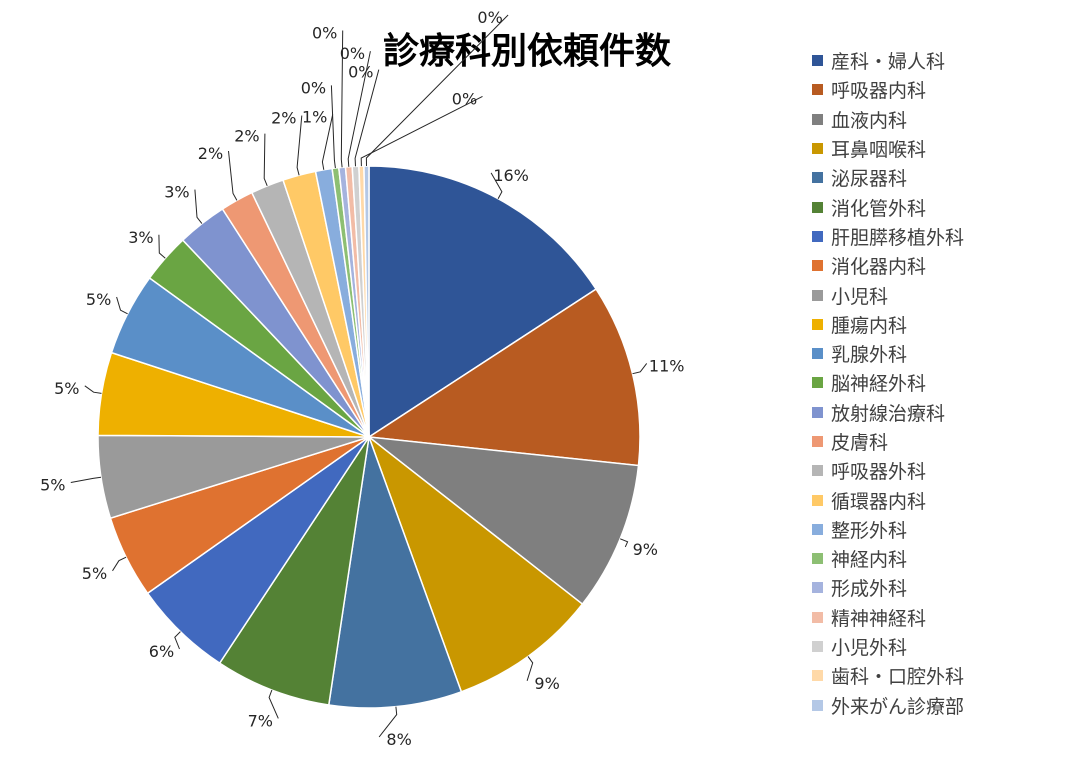  What do you see at coordinates (888, 60) in the screenshot?
I see `legend-item: 産科・婦人科` at bounding box center [888, 60].